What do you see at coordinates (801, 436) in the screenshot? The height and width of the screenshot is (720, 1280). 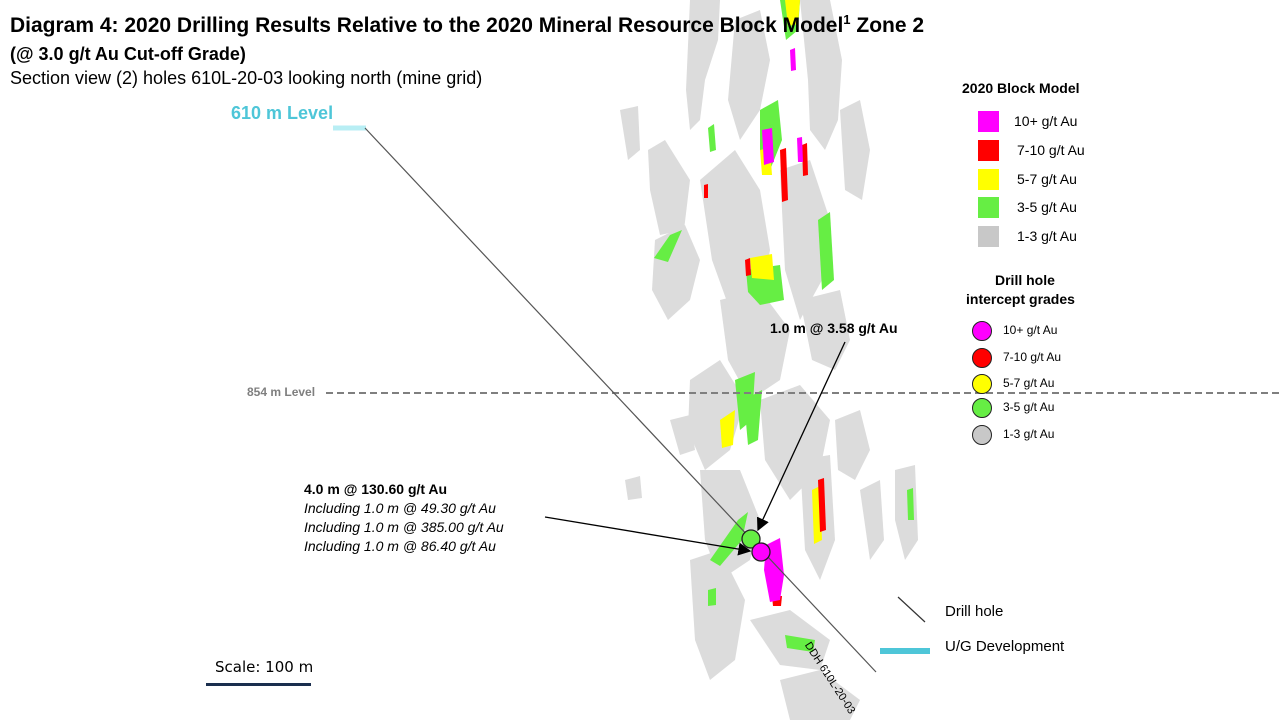 I see `callout-arrow-small` at bounding box center [801, 436].